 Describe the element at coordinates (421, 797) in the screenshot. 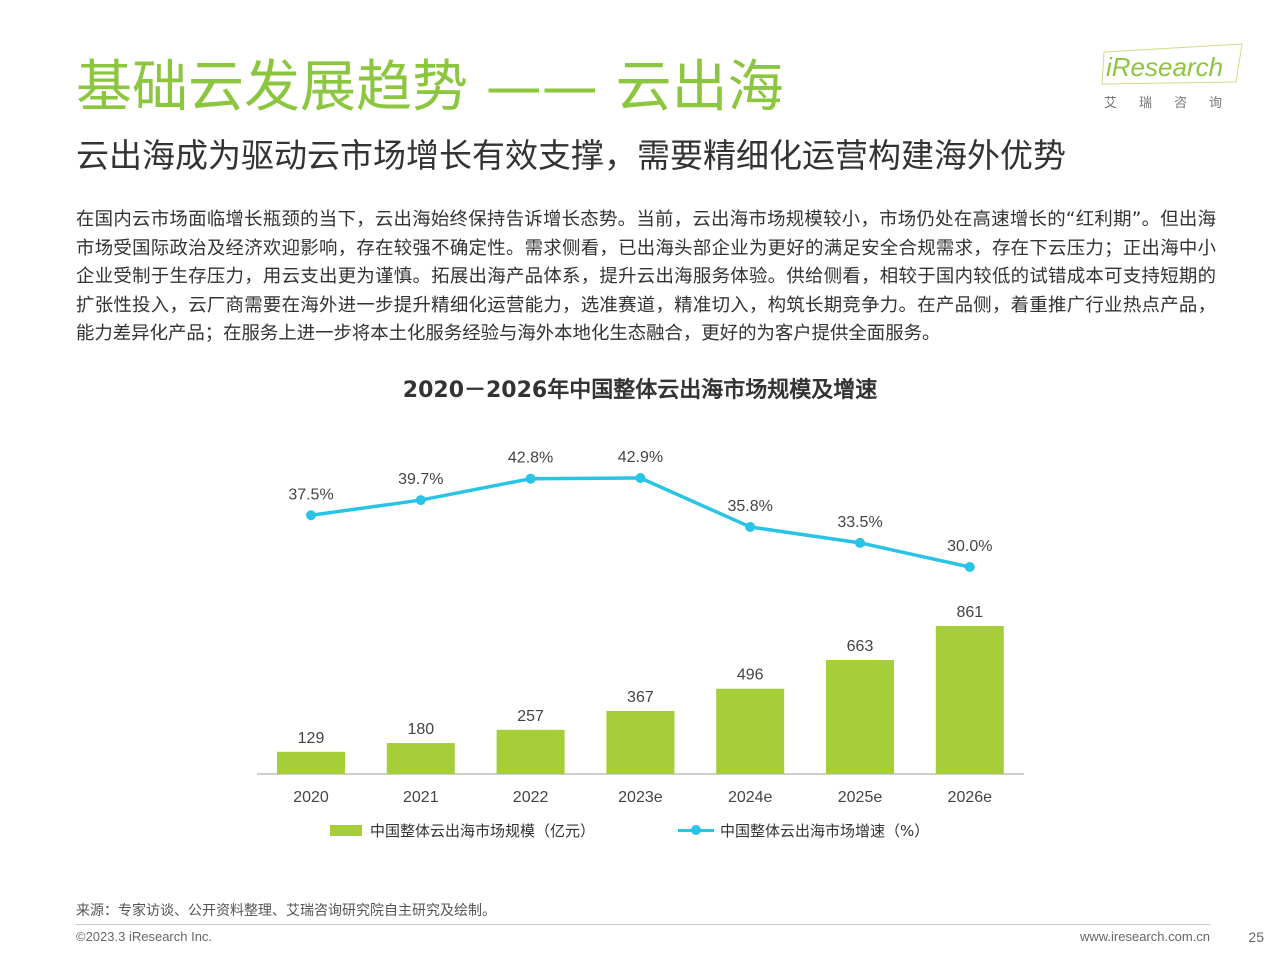

I see `x-tick-label: 2021` at that location.